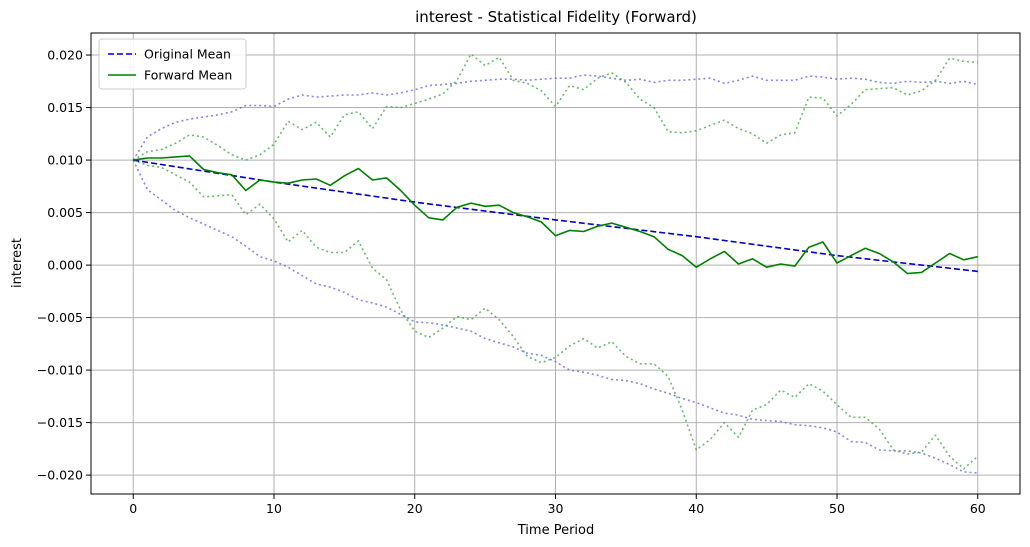 The height and width of the screenshot is (547, 1030). What do you see at coordinates (274, 508) in the screenshot?
I see `x-tick-label: 10` at bounding box center [274, 508].